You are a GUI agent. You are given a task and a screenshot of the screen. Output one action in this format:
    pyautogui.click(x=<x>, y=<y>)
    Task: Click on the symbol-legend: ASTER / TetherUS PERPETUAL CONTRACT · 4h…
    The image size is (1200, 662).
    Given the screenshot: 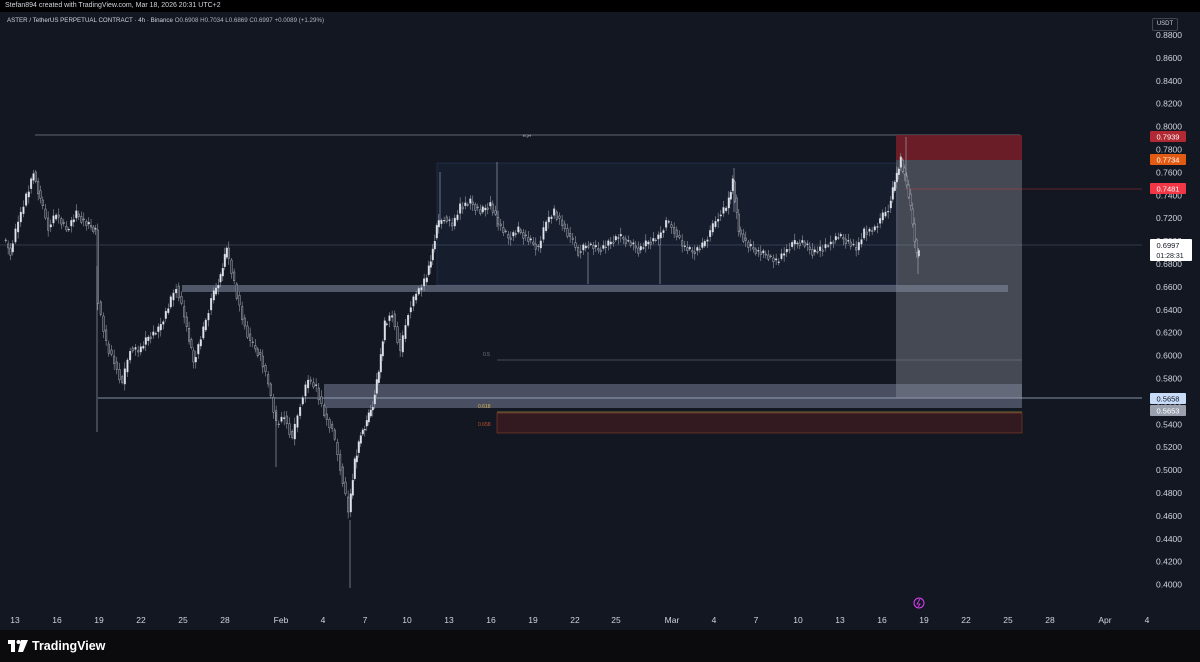 What is the action you would take?
    pyautogui.click(x=165, y=20)
    